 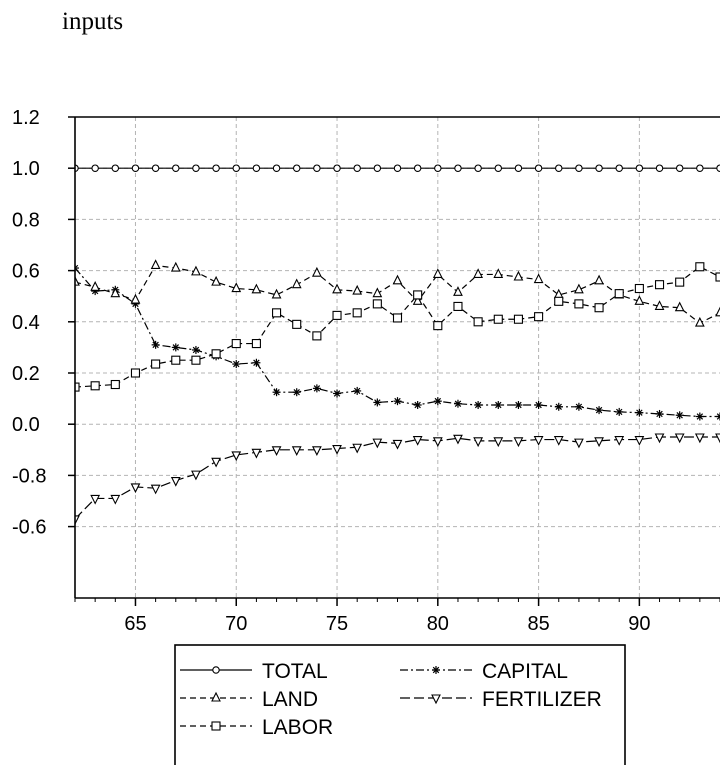 I want to click on legend-box, so click(x=400, y=704).